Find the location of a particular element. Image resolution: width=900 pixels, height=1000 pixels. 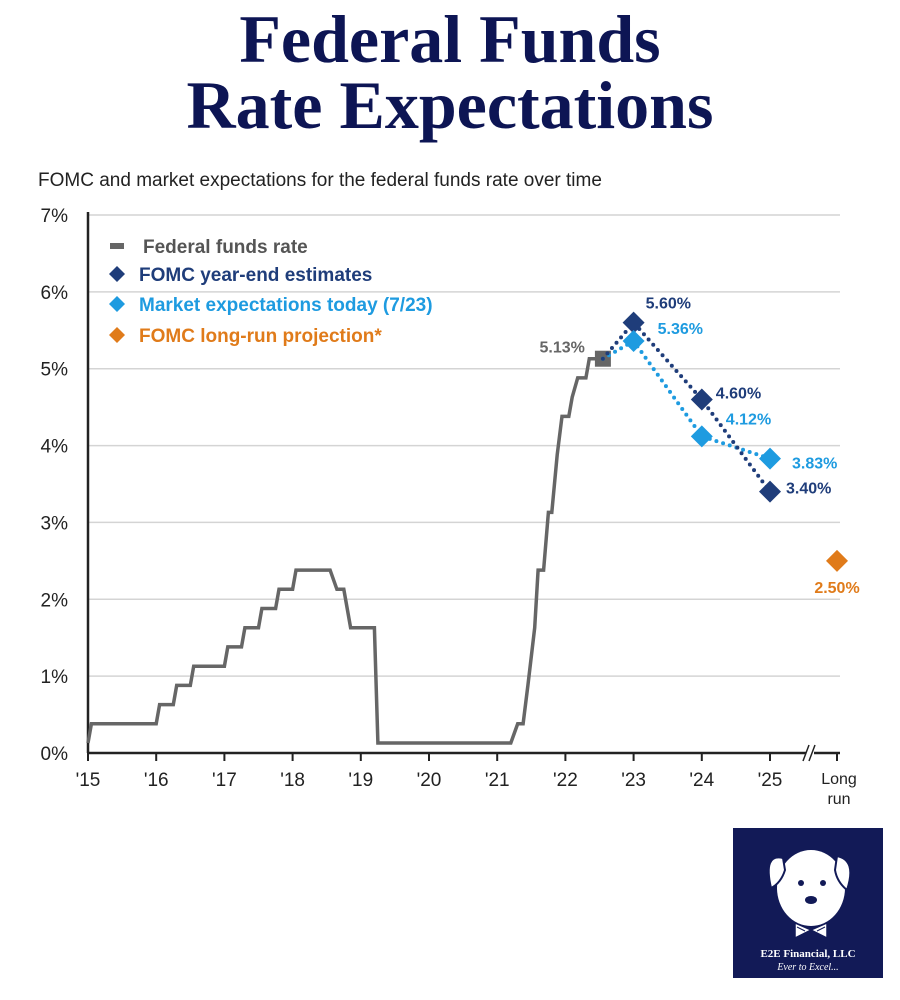

data-label: 4.60% is located at coordinates (738, 393).